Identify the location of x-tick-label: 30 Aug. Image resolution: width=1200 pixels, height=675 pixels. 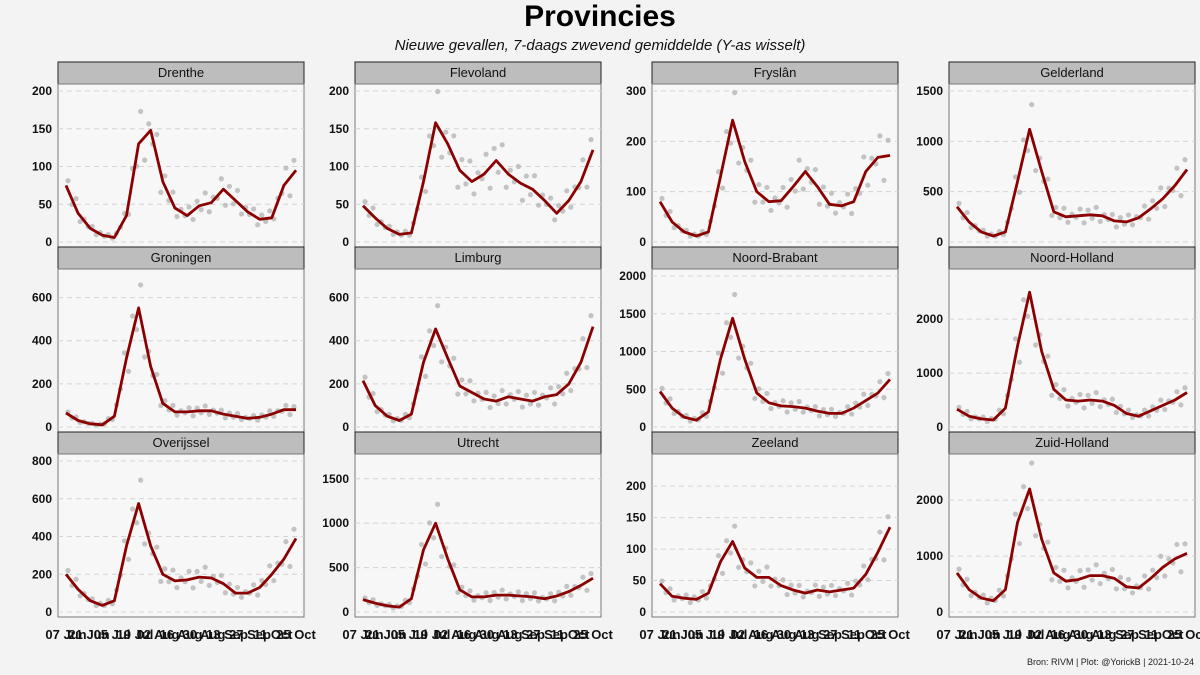
(798, 634).